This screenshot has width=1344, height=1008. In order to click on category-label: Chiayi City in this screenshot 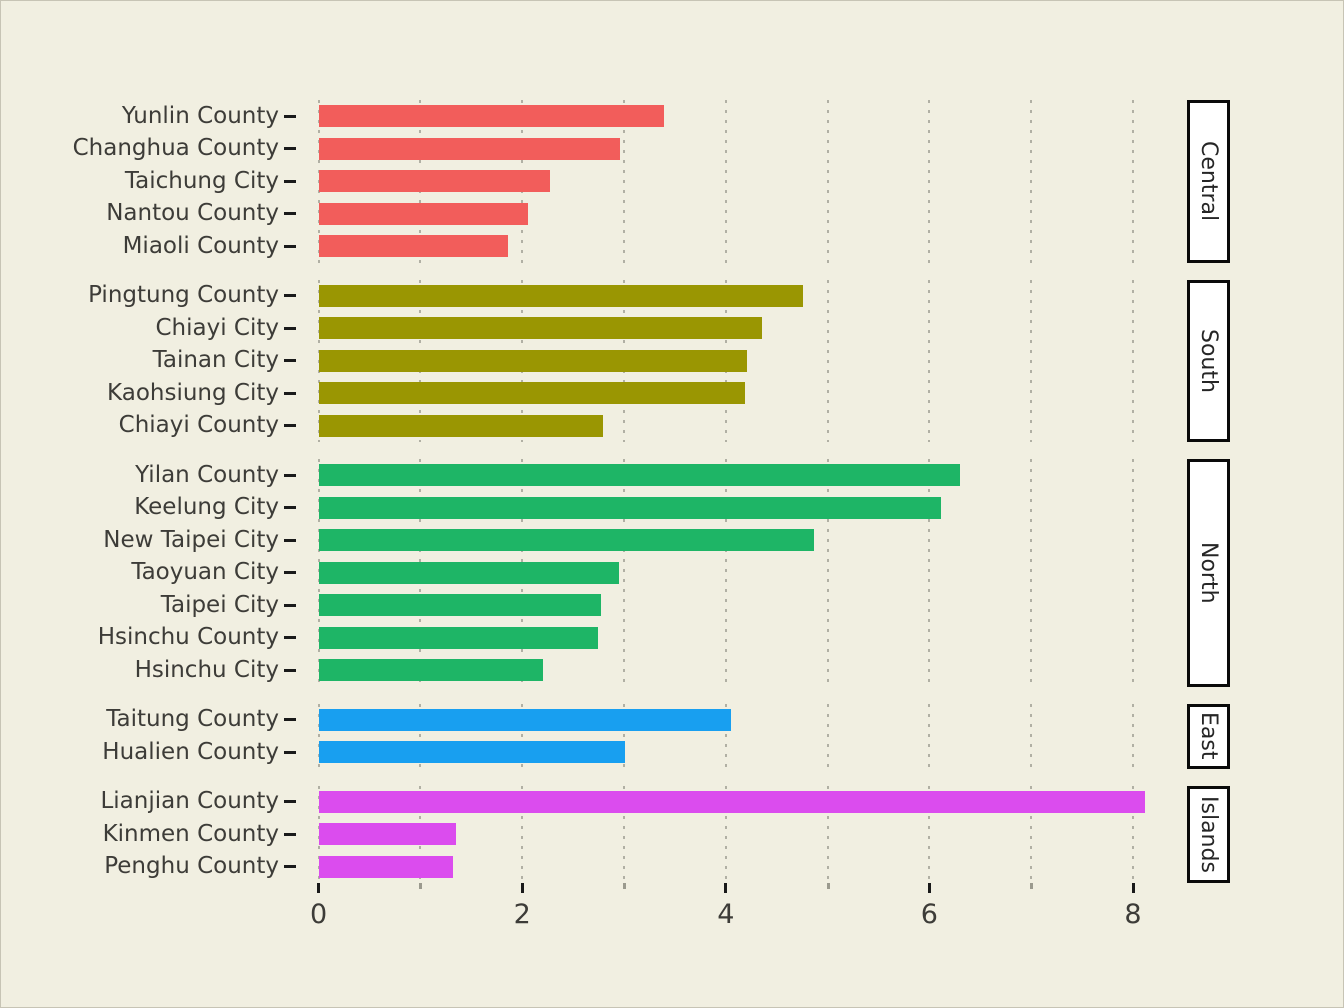, I will do `click(217, 327)`.